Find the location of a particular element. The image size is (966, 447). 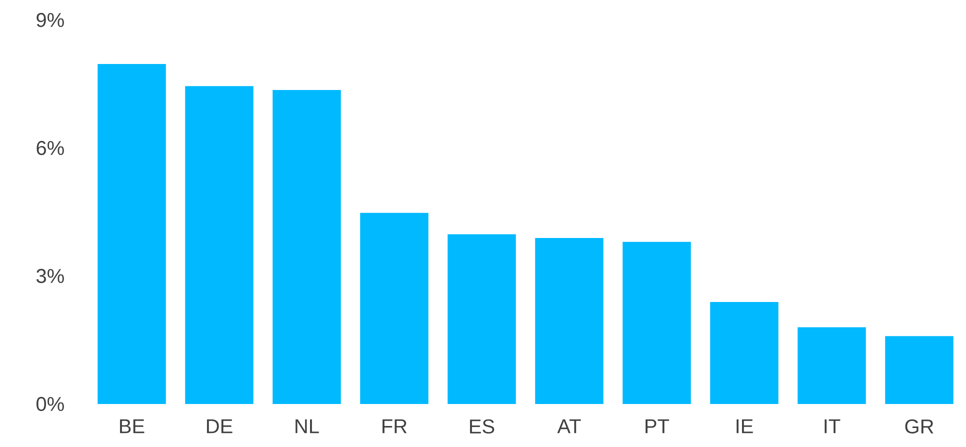

x-tick-label: PT is located at coordinates (658, 426).